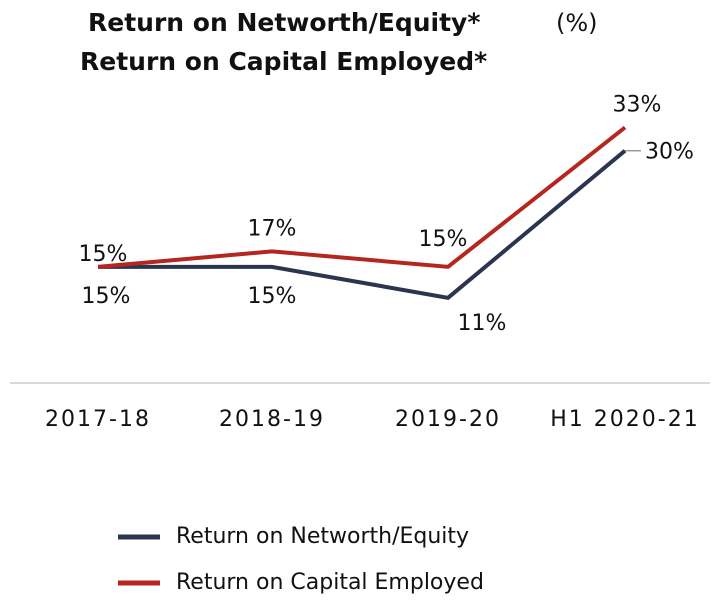 The width and height of the screenshot is (718, 606). What do you see at coordinates (624, 419) in the screenshot?
I see `x-tick-label: H1 2020-21` at bounding box center [624, 419].